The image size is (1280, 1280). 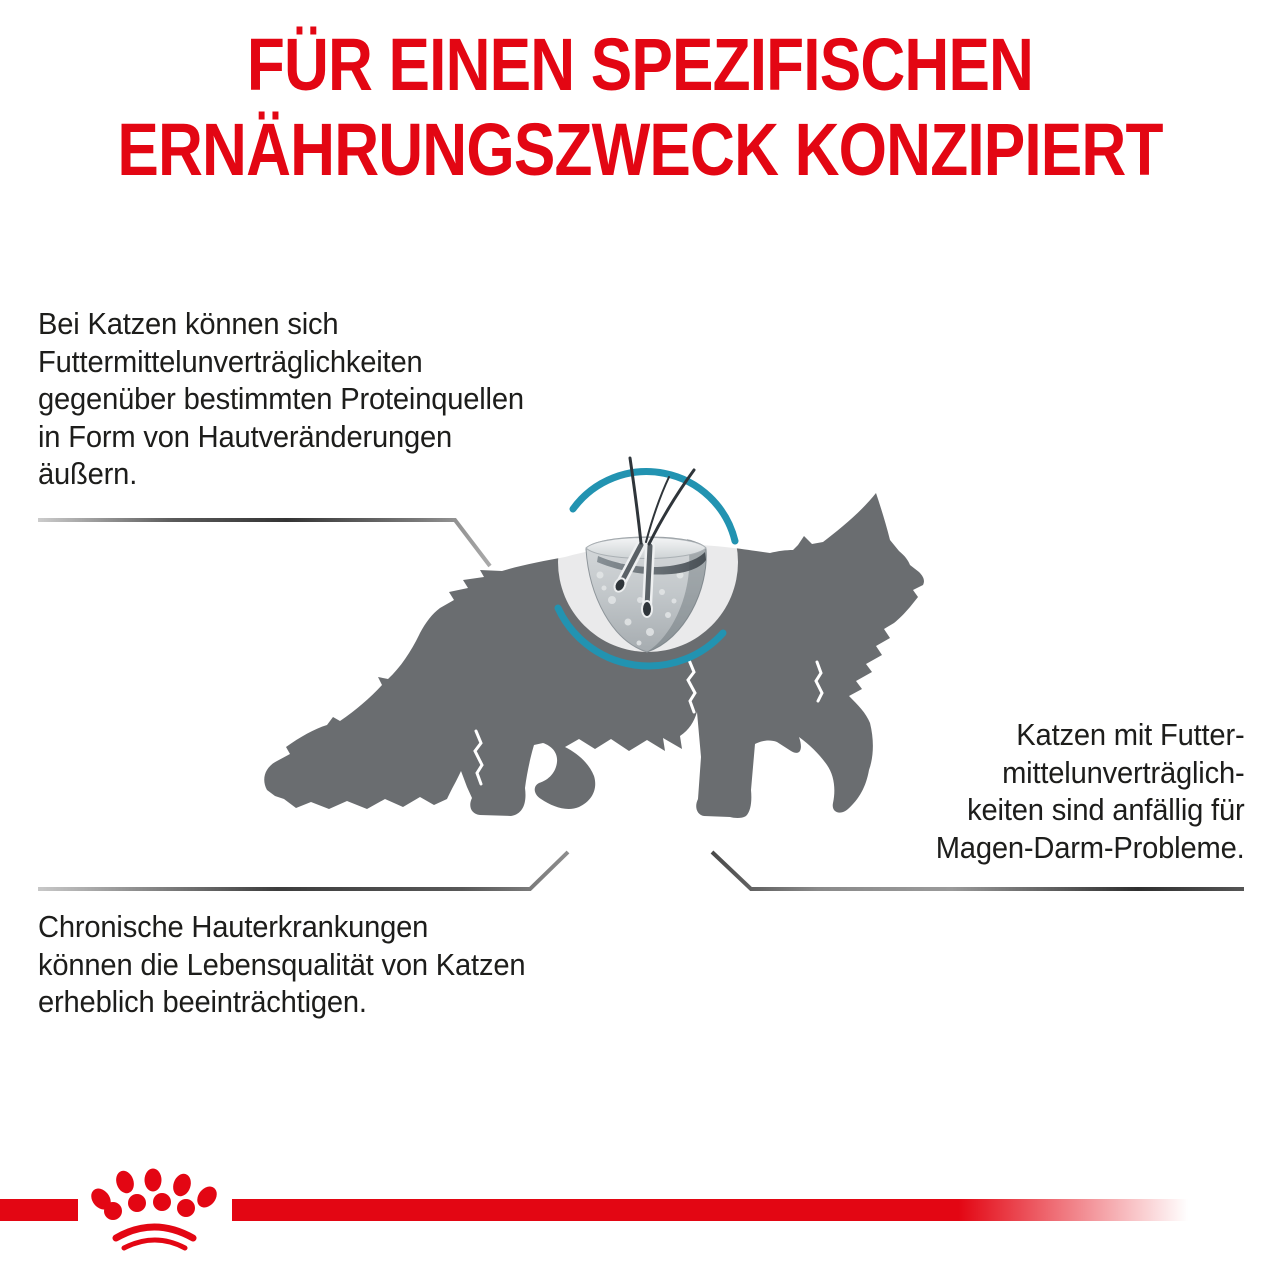 I want to click on callout-line: keiten sind anfällig für, so click(x=1105, y=809).